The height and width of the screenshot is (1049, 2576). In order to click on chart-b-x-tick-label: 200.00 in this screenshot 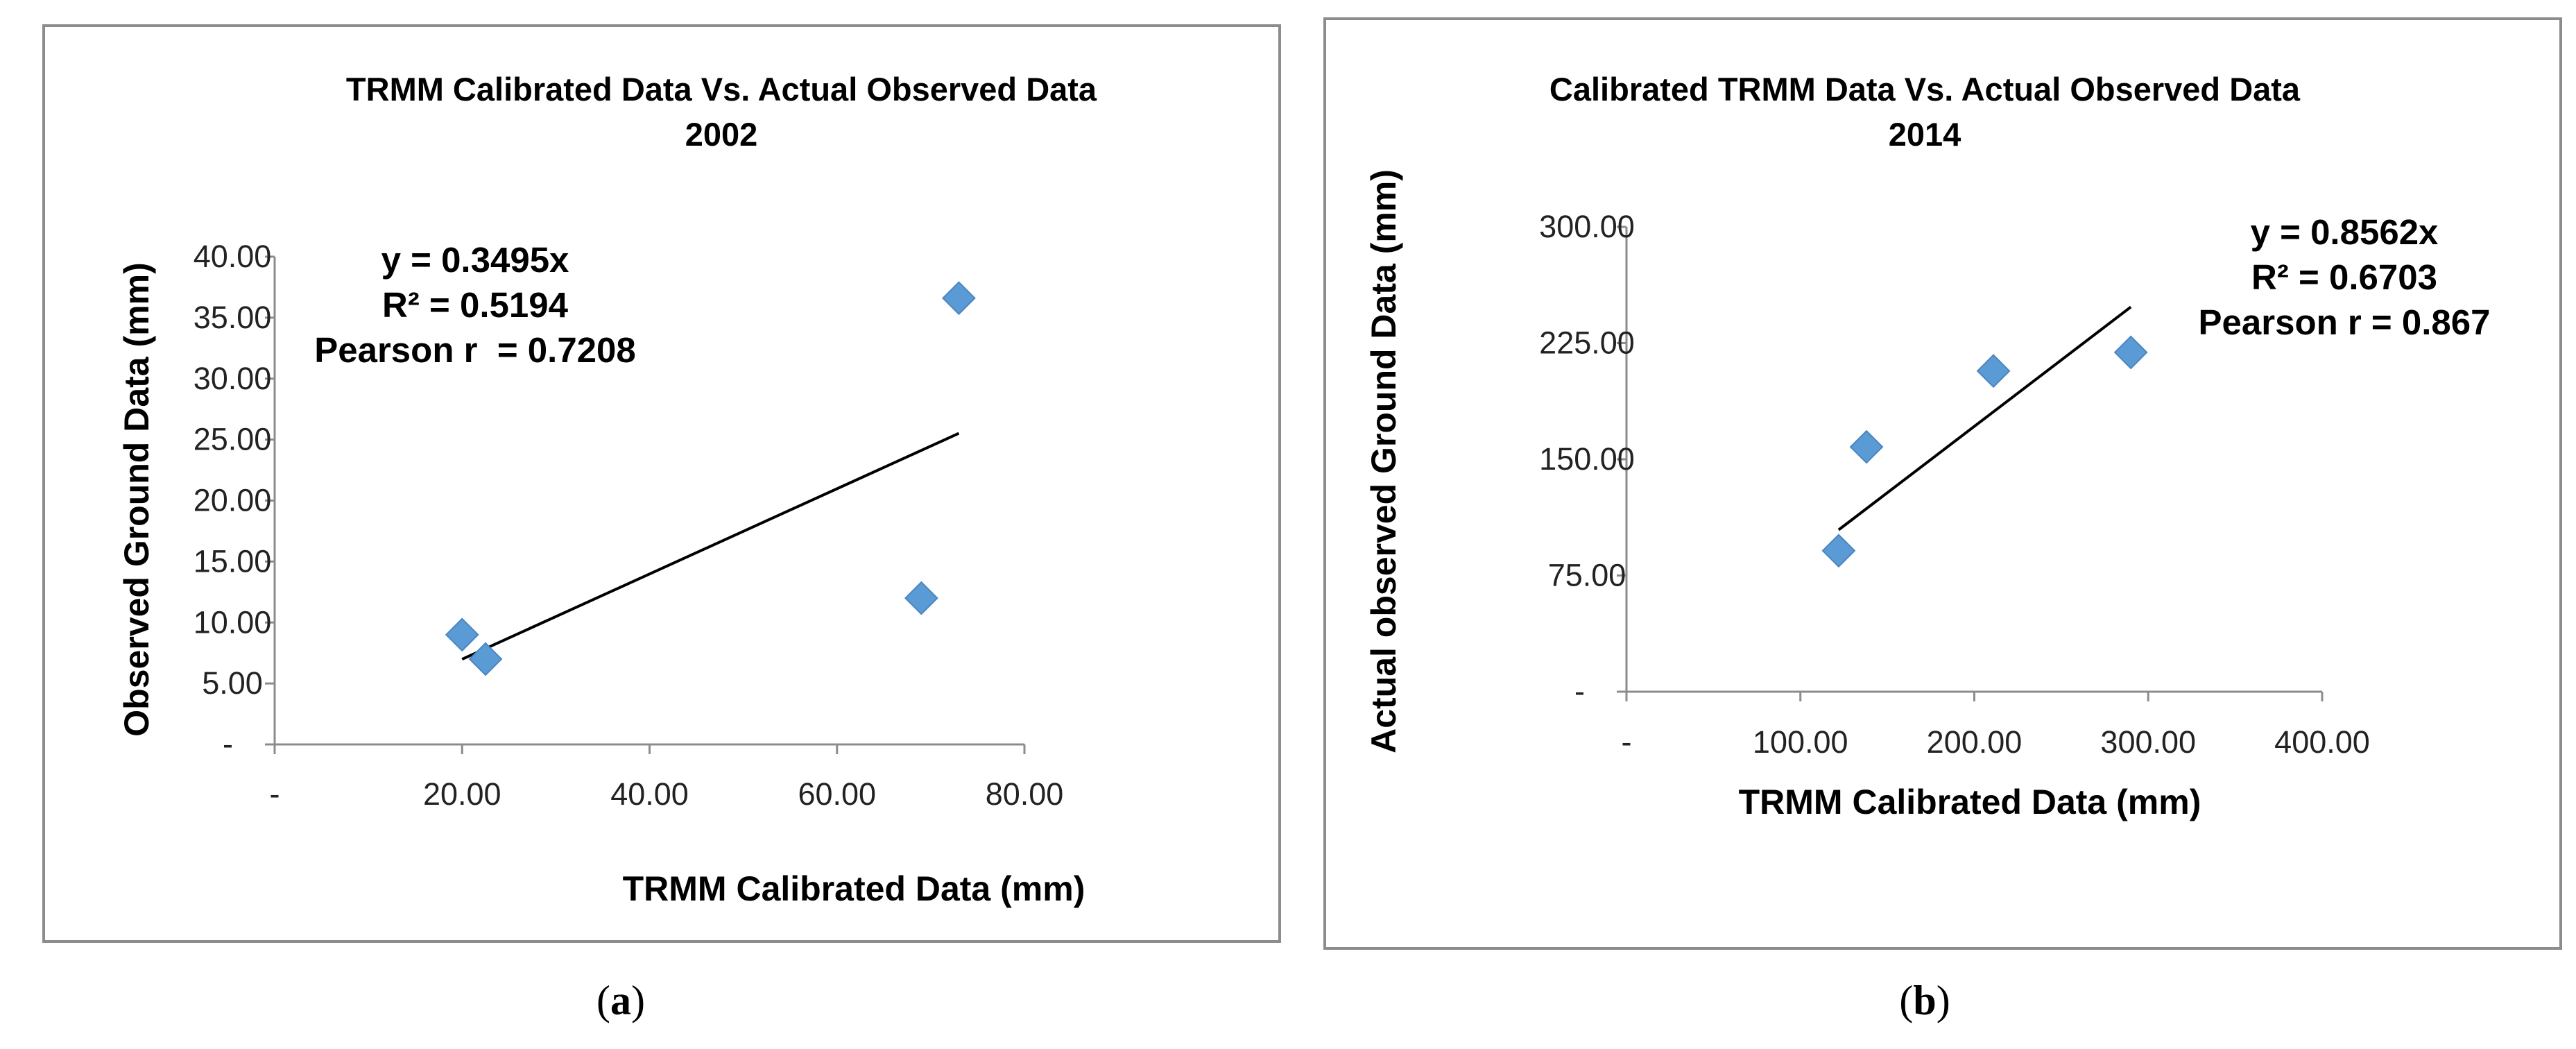, I will do `click(1975, 742)`.